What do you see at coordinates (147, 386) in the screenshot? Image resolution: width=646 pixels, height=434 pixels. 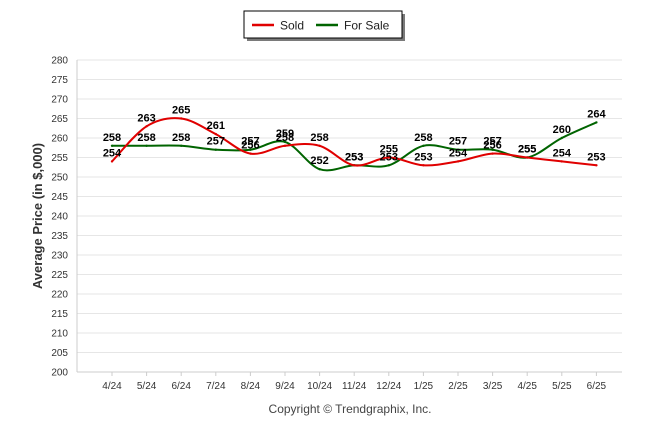 I see `x-tick-label: 5/24` at bounding box center [147, 386].